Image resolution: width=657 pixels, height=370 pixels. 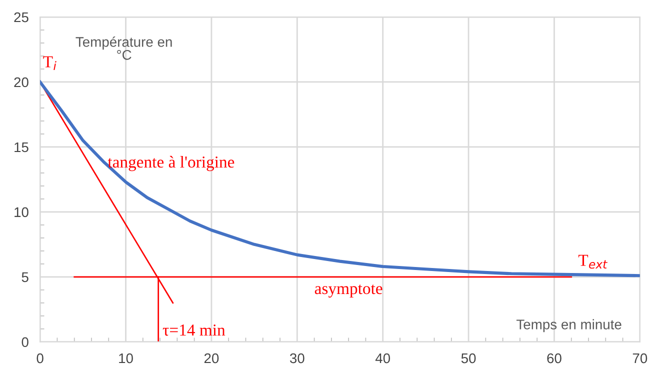 I want to click on x-tick-label: 40, so click(x=382, y=358).